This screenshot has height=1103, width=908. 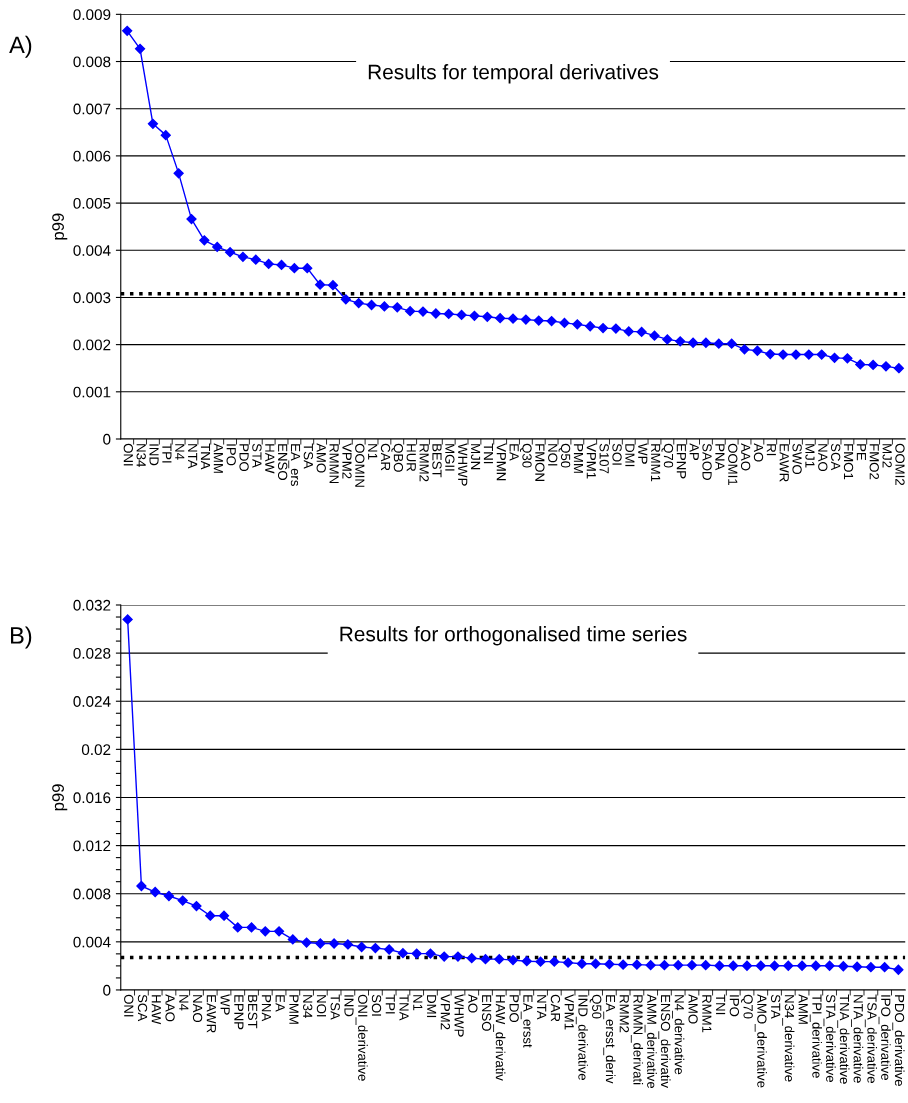 I want to click on x-tick-label: ONI, so click(x=129, y=1005).